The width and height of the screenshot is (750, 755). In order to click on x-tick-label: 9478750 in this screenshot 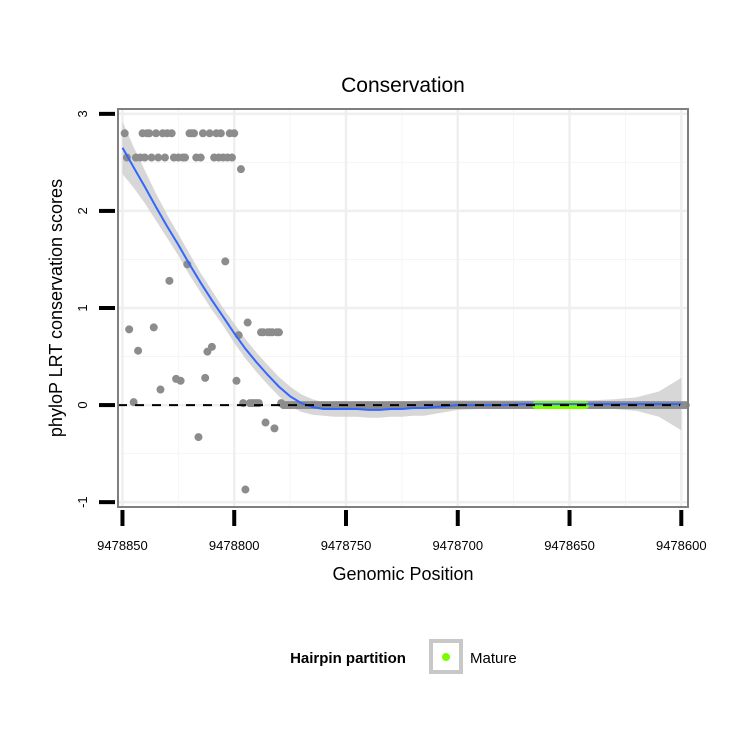, I will do `click(346, 545)`.